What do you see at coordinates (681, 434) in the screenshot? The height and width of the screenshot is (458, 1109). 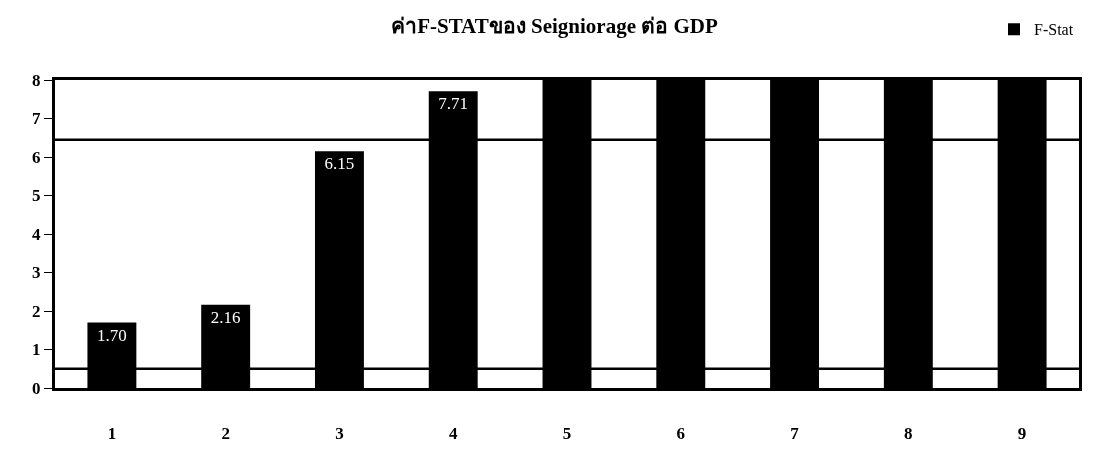 I see `x-tick-label: 6` at bounding box center [681, 434].